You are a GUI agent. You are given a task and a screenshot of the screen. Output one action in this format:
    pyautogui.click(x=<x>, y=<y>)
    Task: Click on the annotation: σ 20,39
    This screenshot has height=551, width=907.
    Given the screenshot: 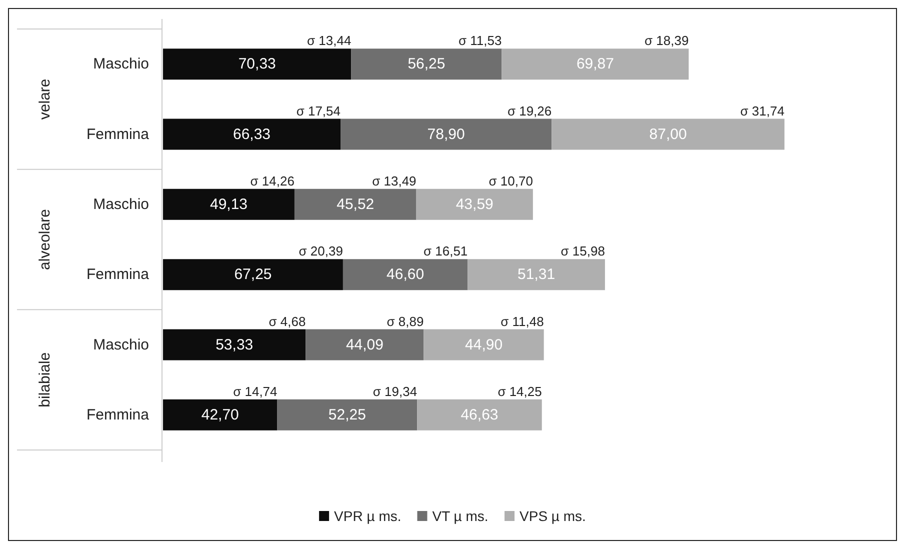 What is the action you would take?
    pyautogui.click(x=320, y=251)
    